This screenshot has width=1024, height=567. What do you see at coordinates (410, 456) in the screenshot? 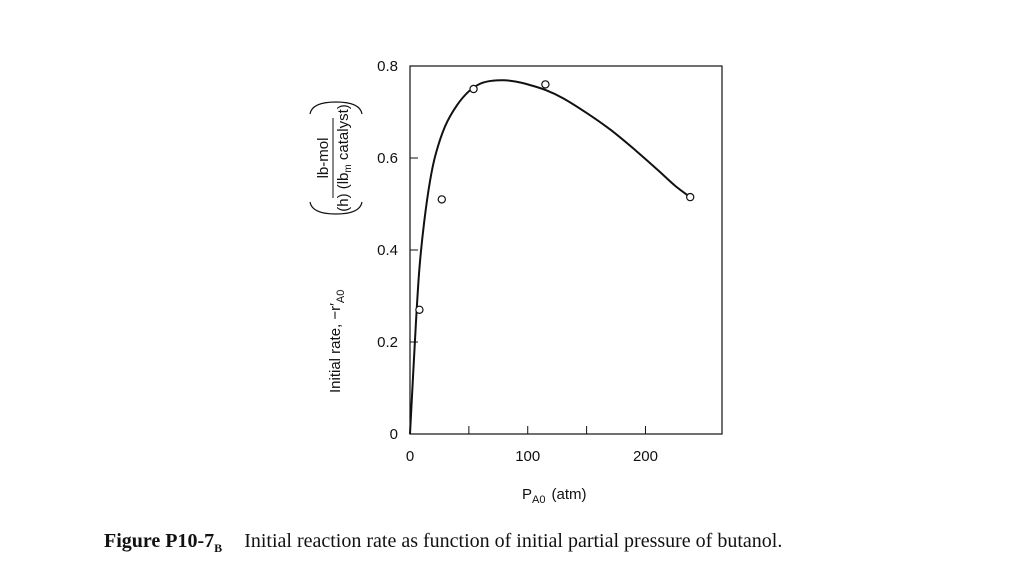
I see `x-tick-label: 0` at bounding box center [410, 456].